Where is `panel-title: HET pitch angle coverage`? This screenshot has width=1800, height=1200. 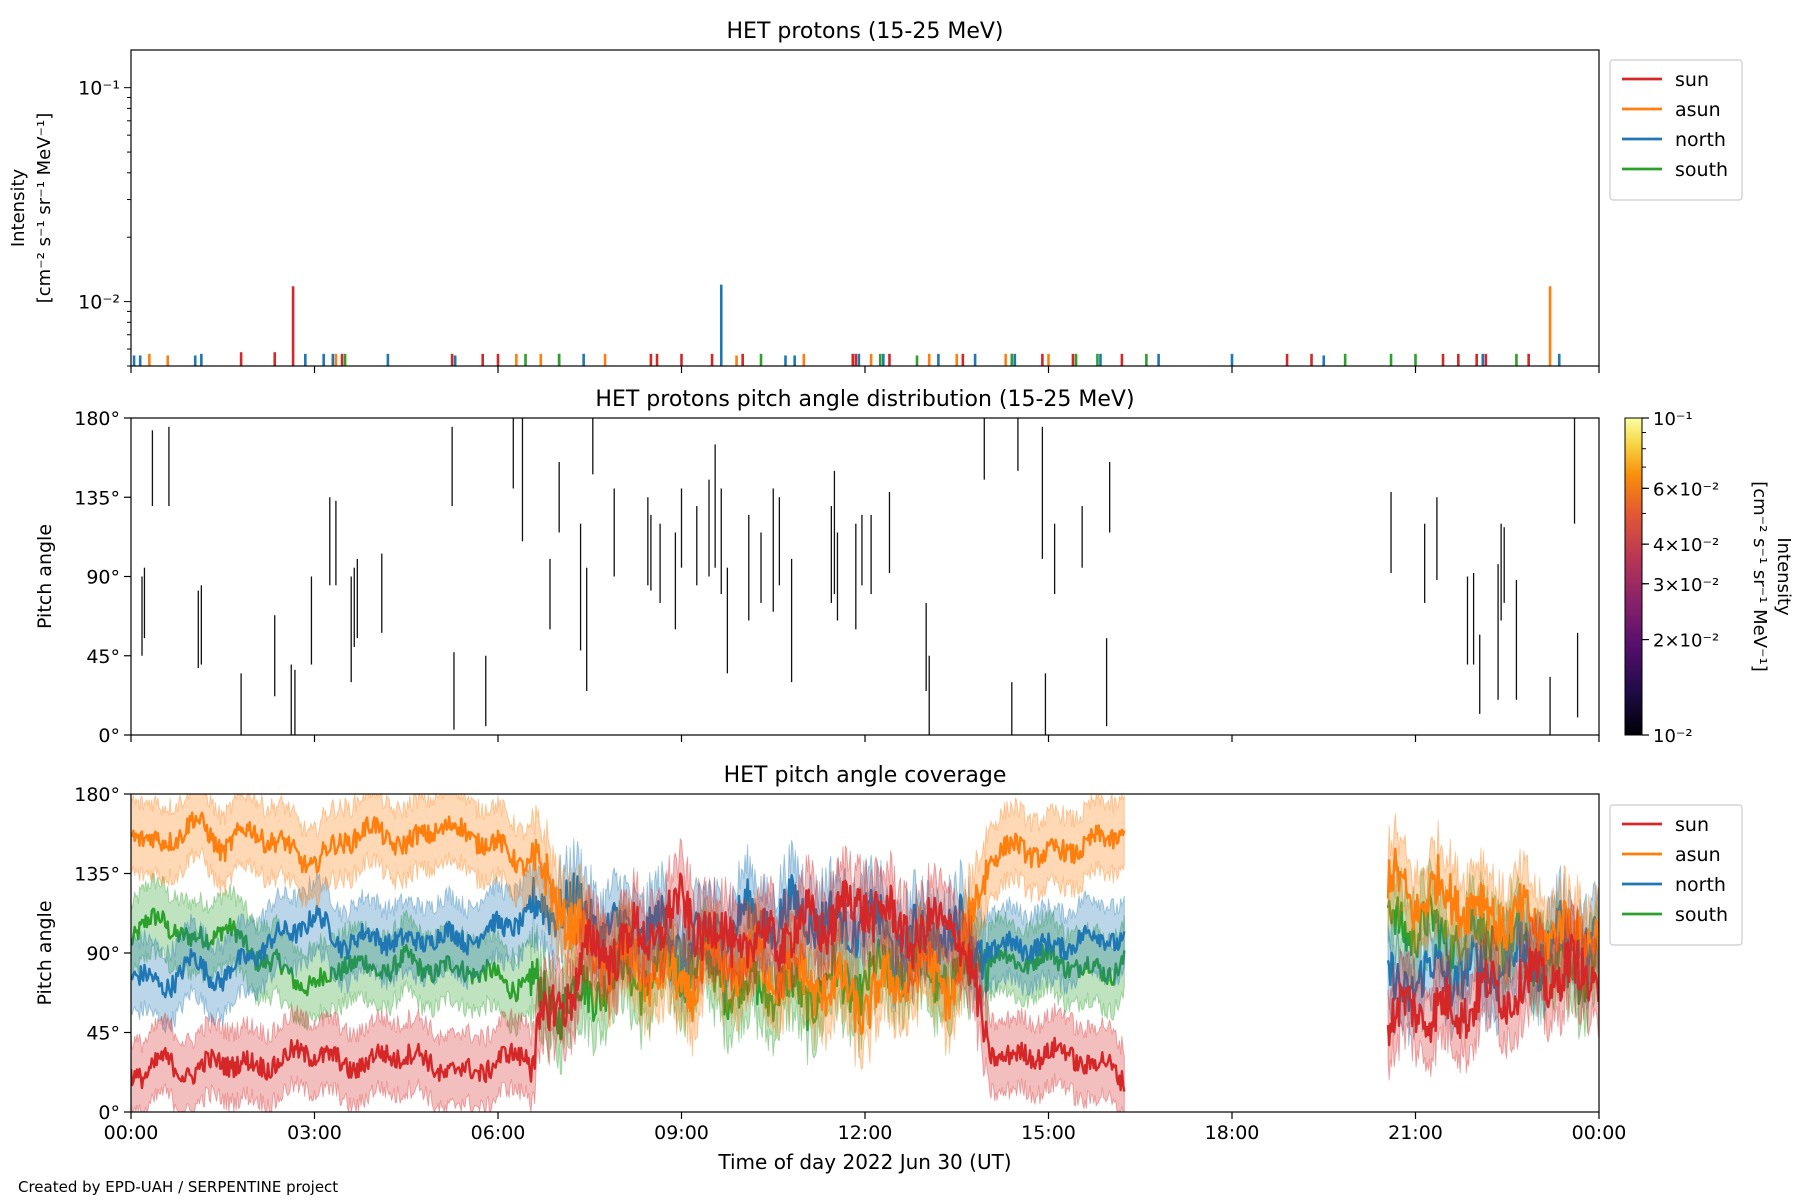
panel-title: HET pitch angle coverage is located at coordinates (865, 775).